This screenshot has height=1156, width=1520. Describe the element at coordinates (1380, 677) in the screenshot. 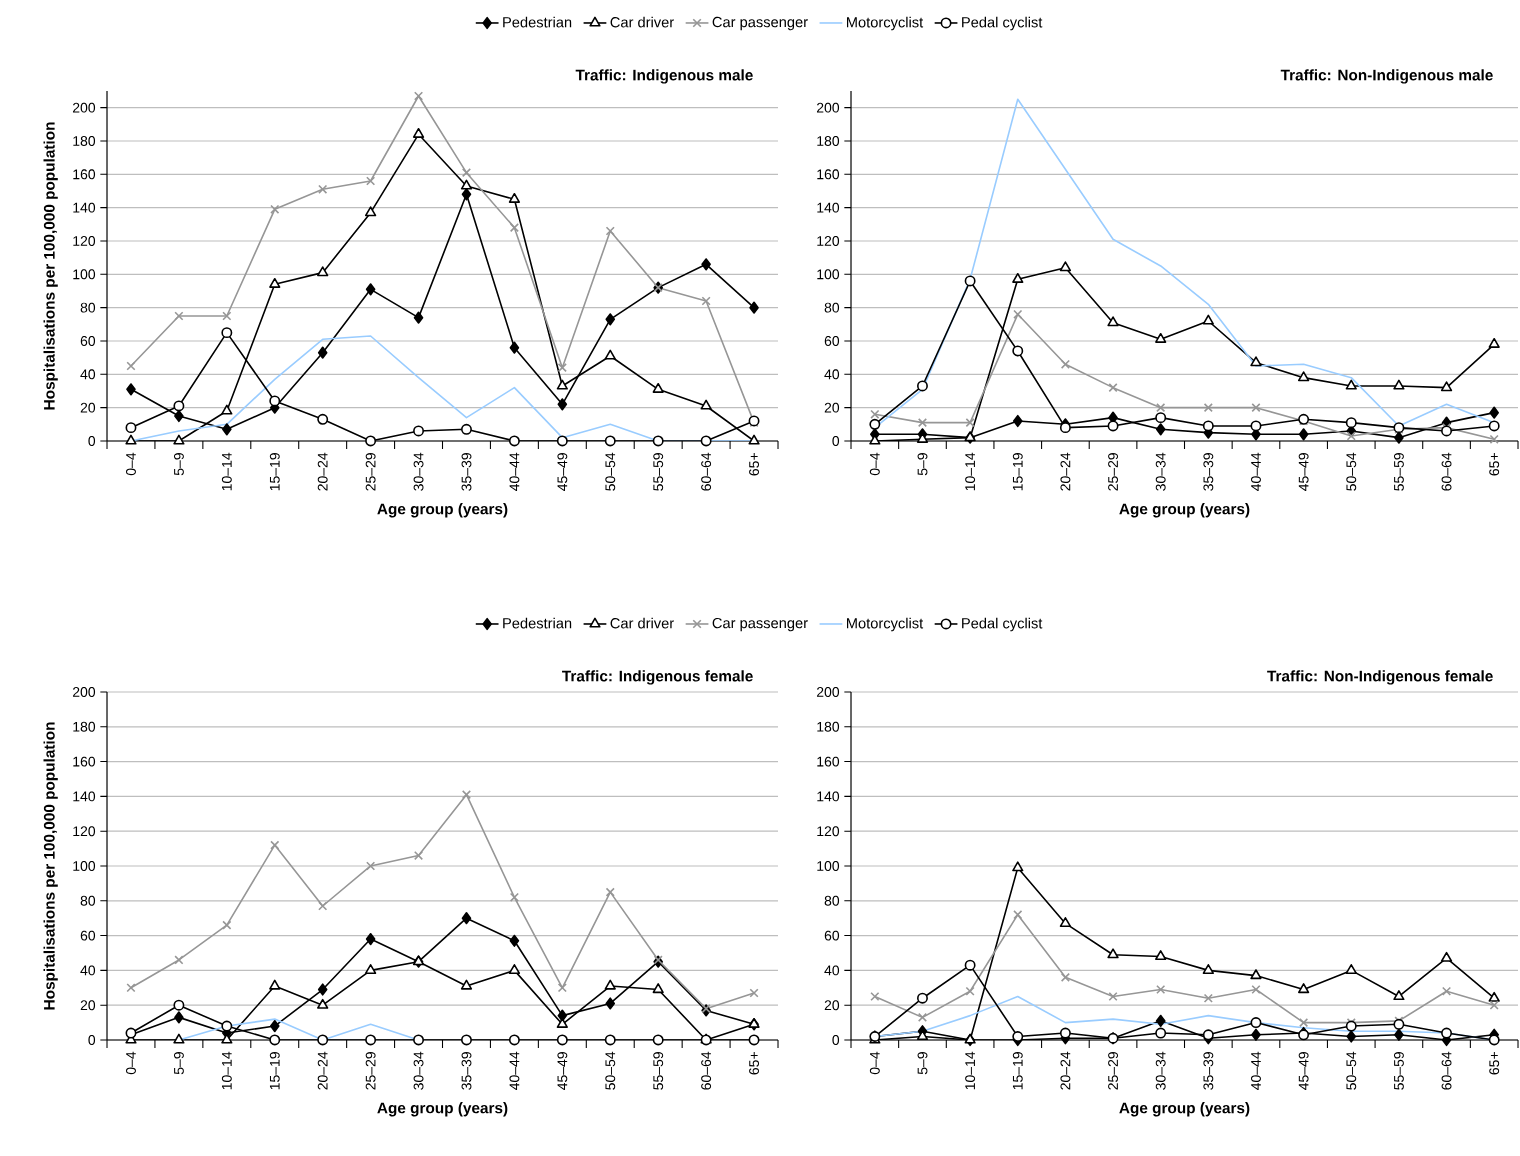

I see `chart-title: Traffic: Non-Indigenous female` at that location.